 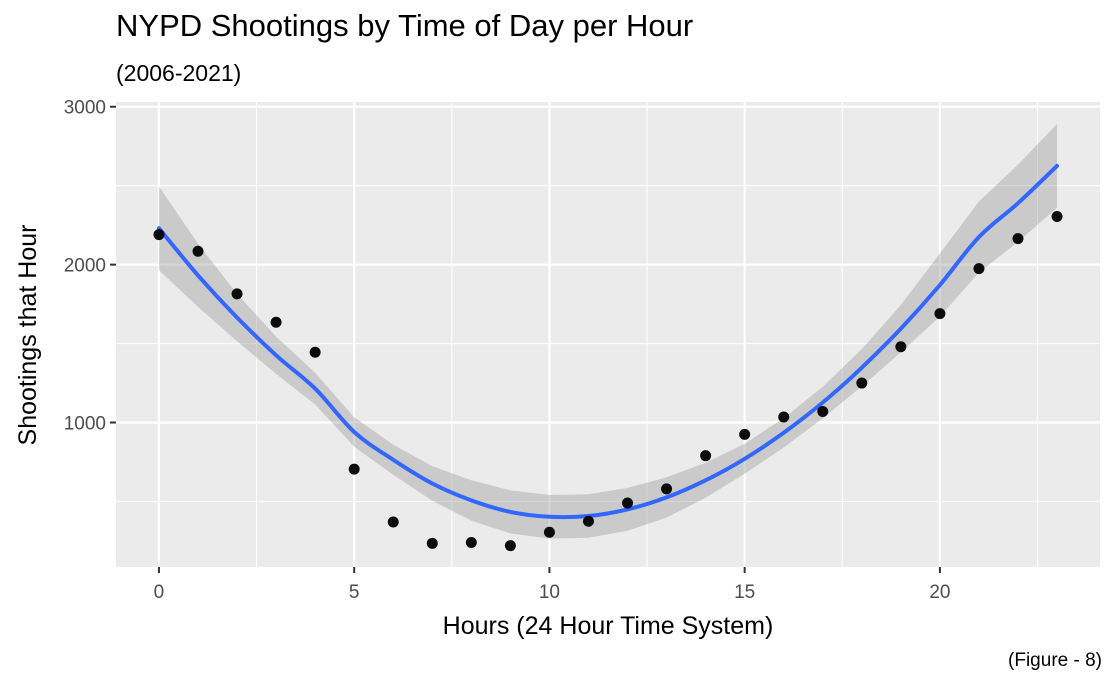 I want to click on x-tick-label: 5, so click(x=354, y=592).